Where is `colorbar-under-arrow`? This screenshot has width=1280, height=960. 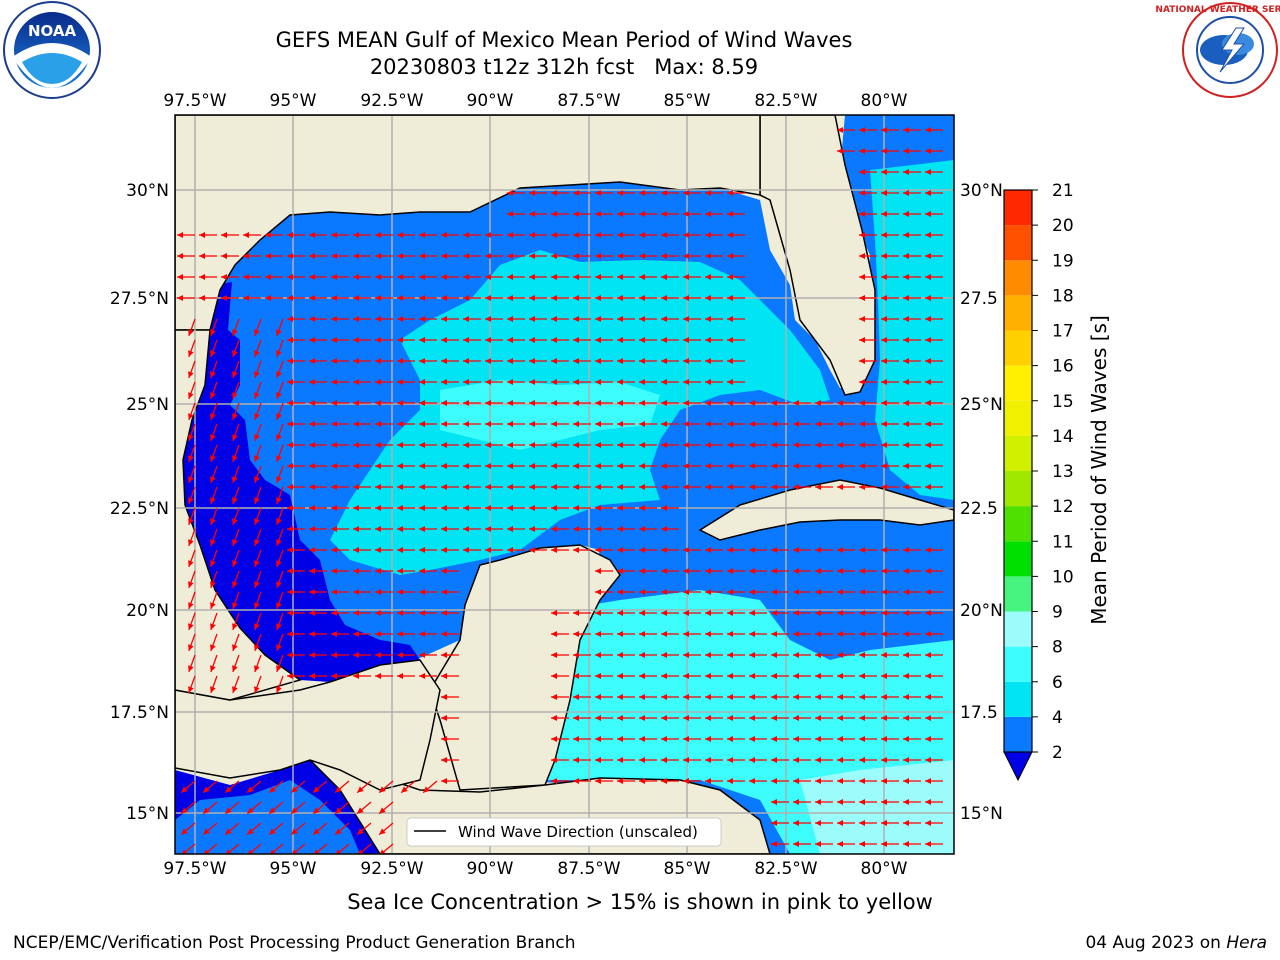
colorbar-under-arrow is located at coordinates (1018, 766).